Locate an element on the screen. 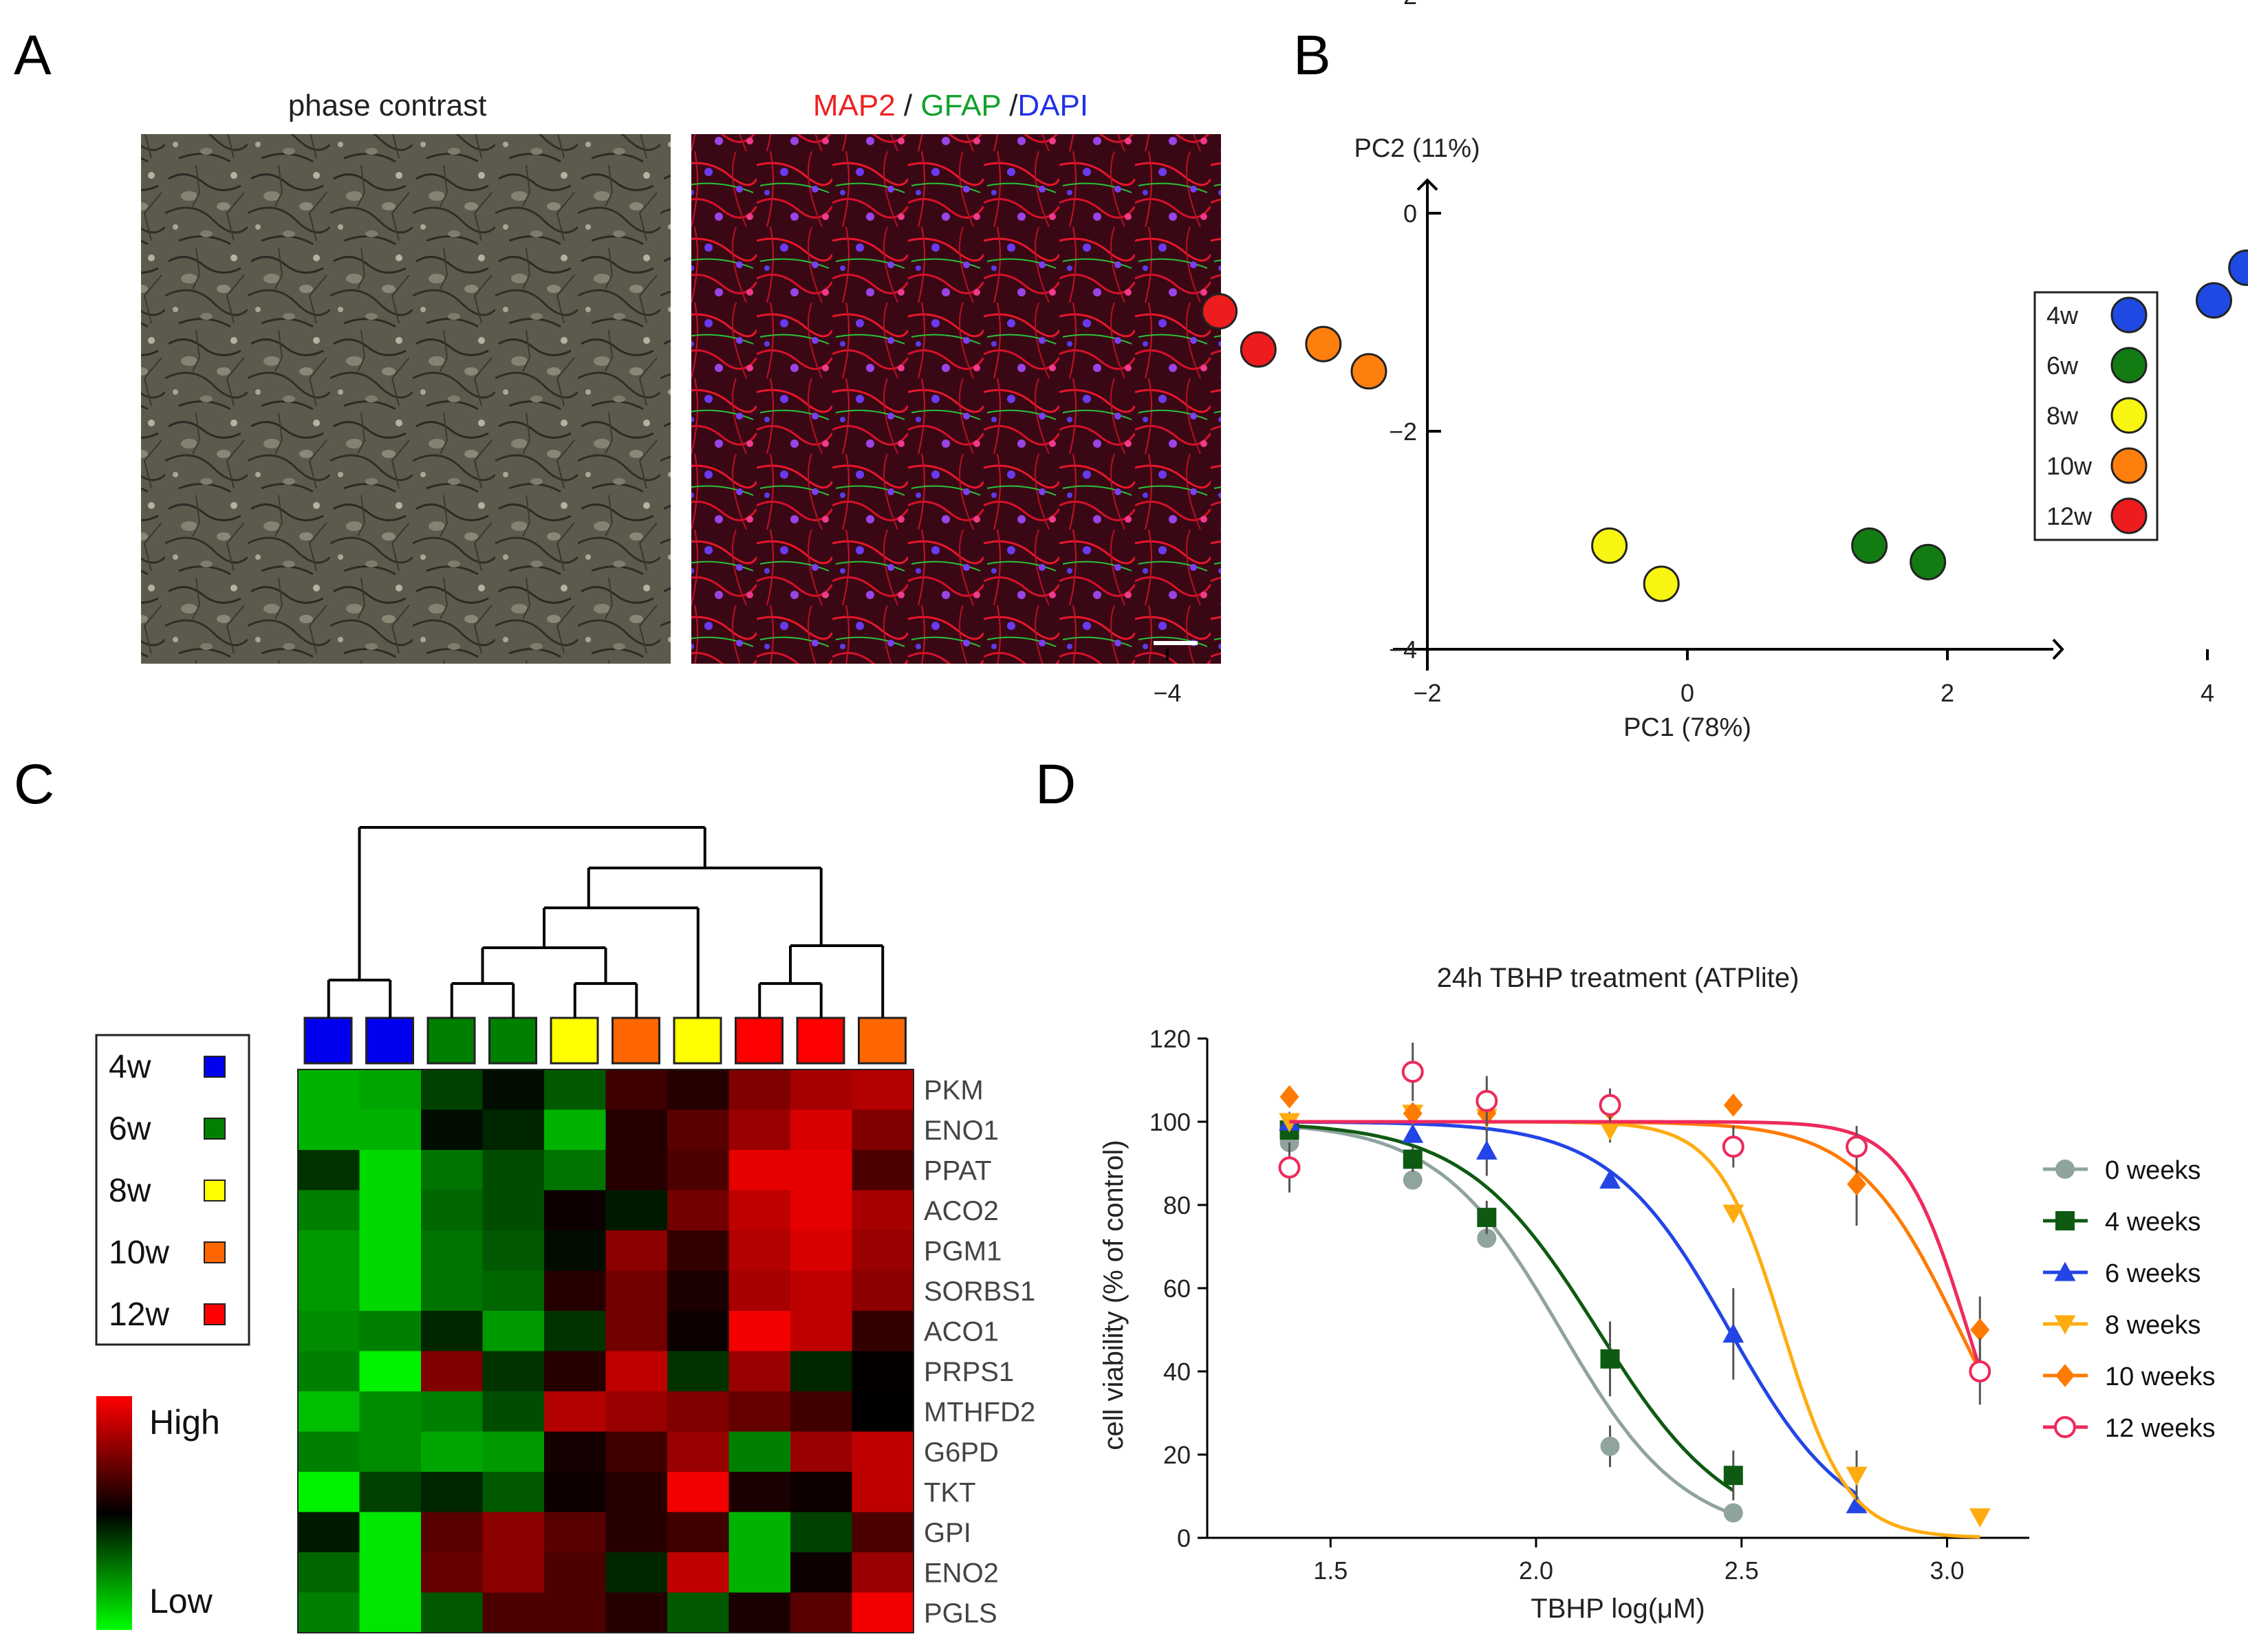  x-tick-label: 2 is located at coordinates (1947, 693).